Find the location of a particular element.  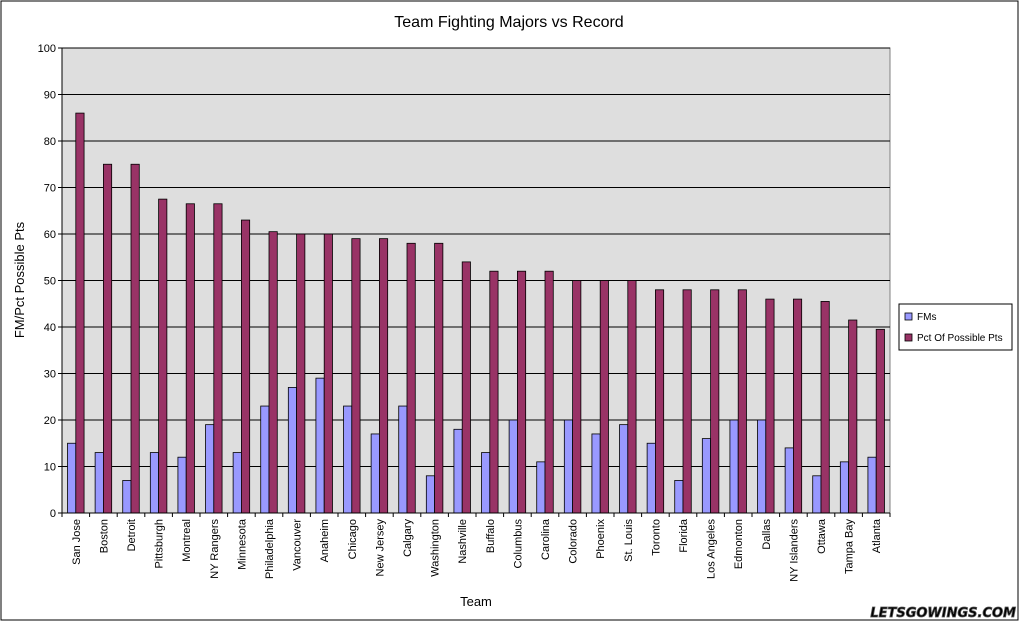

x-tick-label: Florida is located at coordinates (684, 535).